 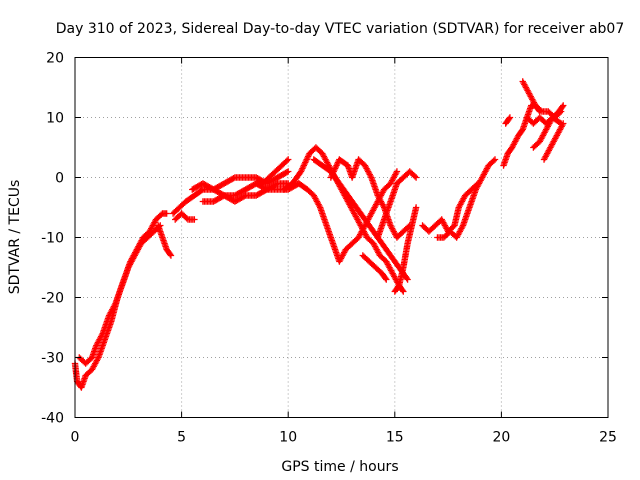 I want to click on y-tick-label: -30, so click(x=52, y=359).